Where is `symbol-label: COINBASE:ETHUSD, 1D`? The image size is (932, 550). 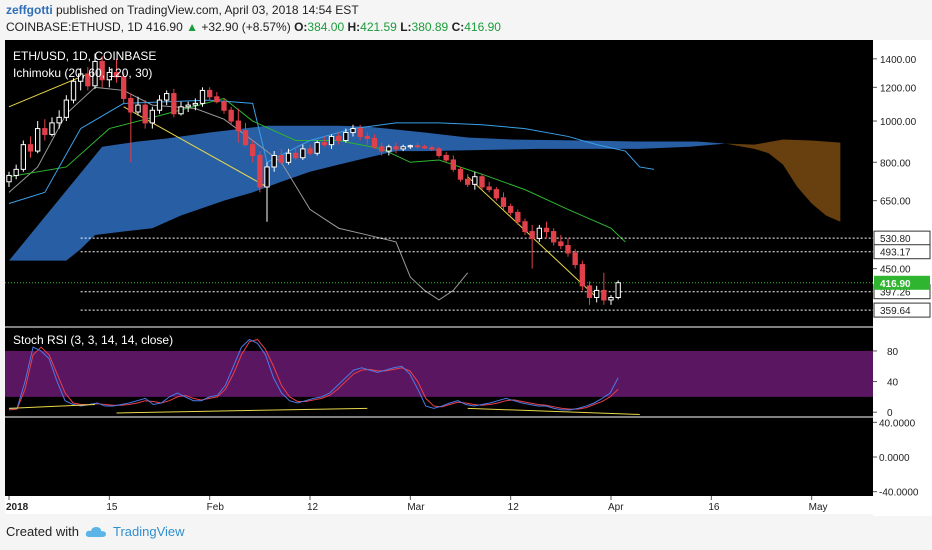
symbol-label: COINBASE:ETHUSD, 1D is located at coordinates (74, 27).